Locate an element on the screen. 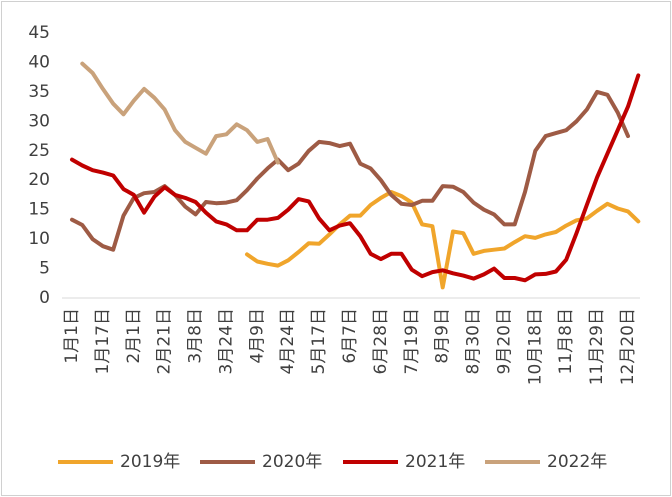 This screenshot has height=497, width=672. legend-label: 2022年 is located at coordinates (577, 462).